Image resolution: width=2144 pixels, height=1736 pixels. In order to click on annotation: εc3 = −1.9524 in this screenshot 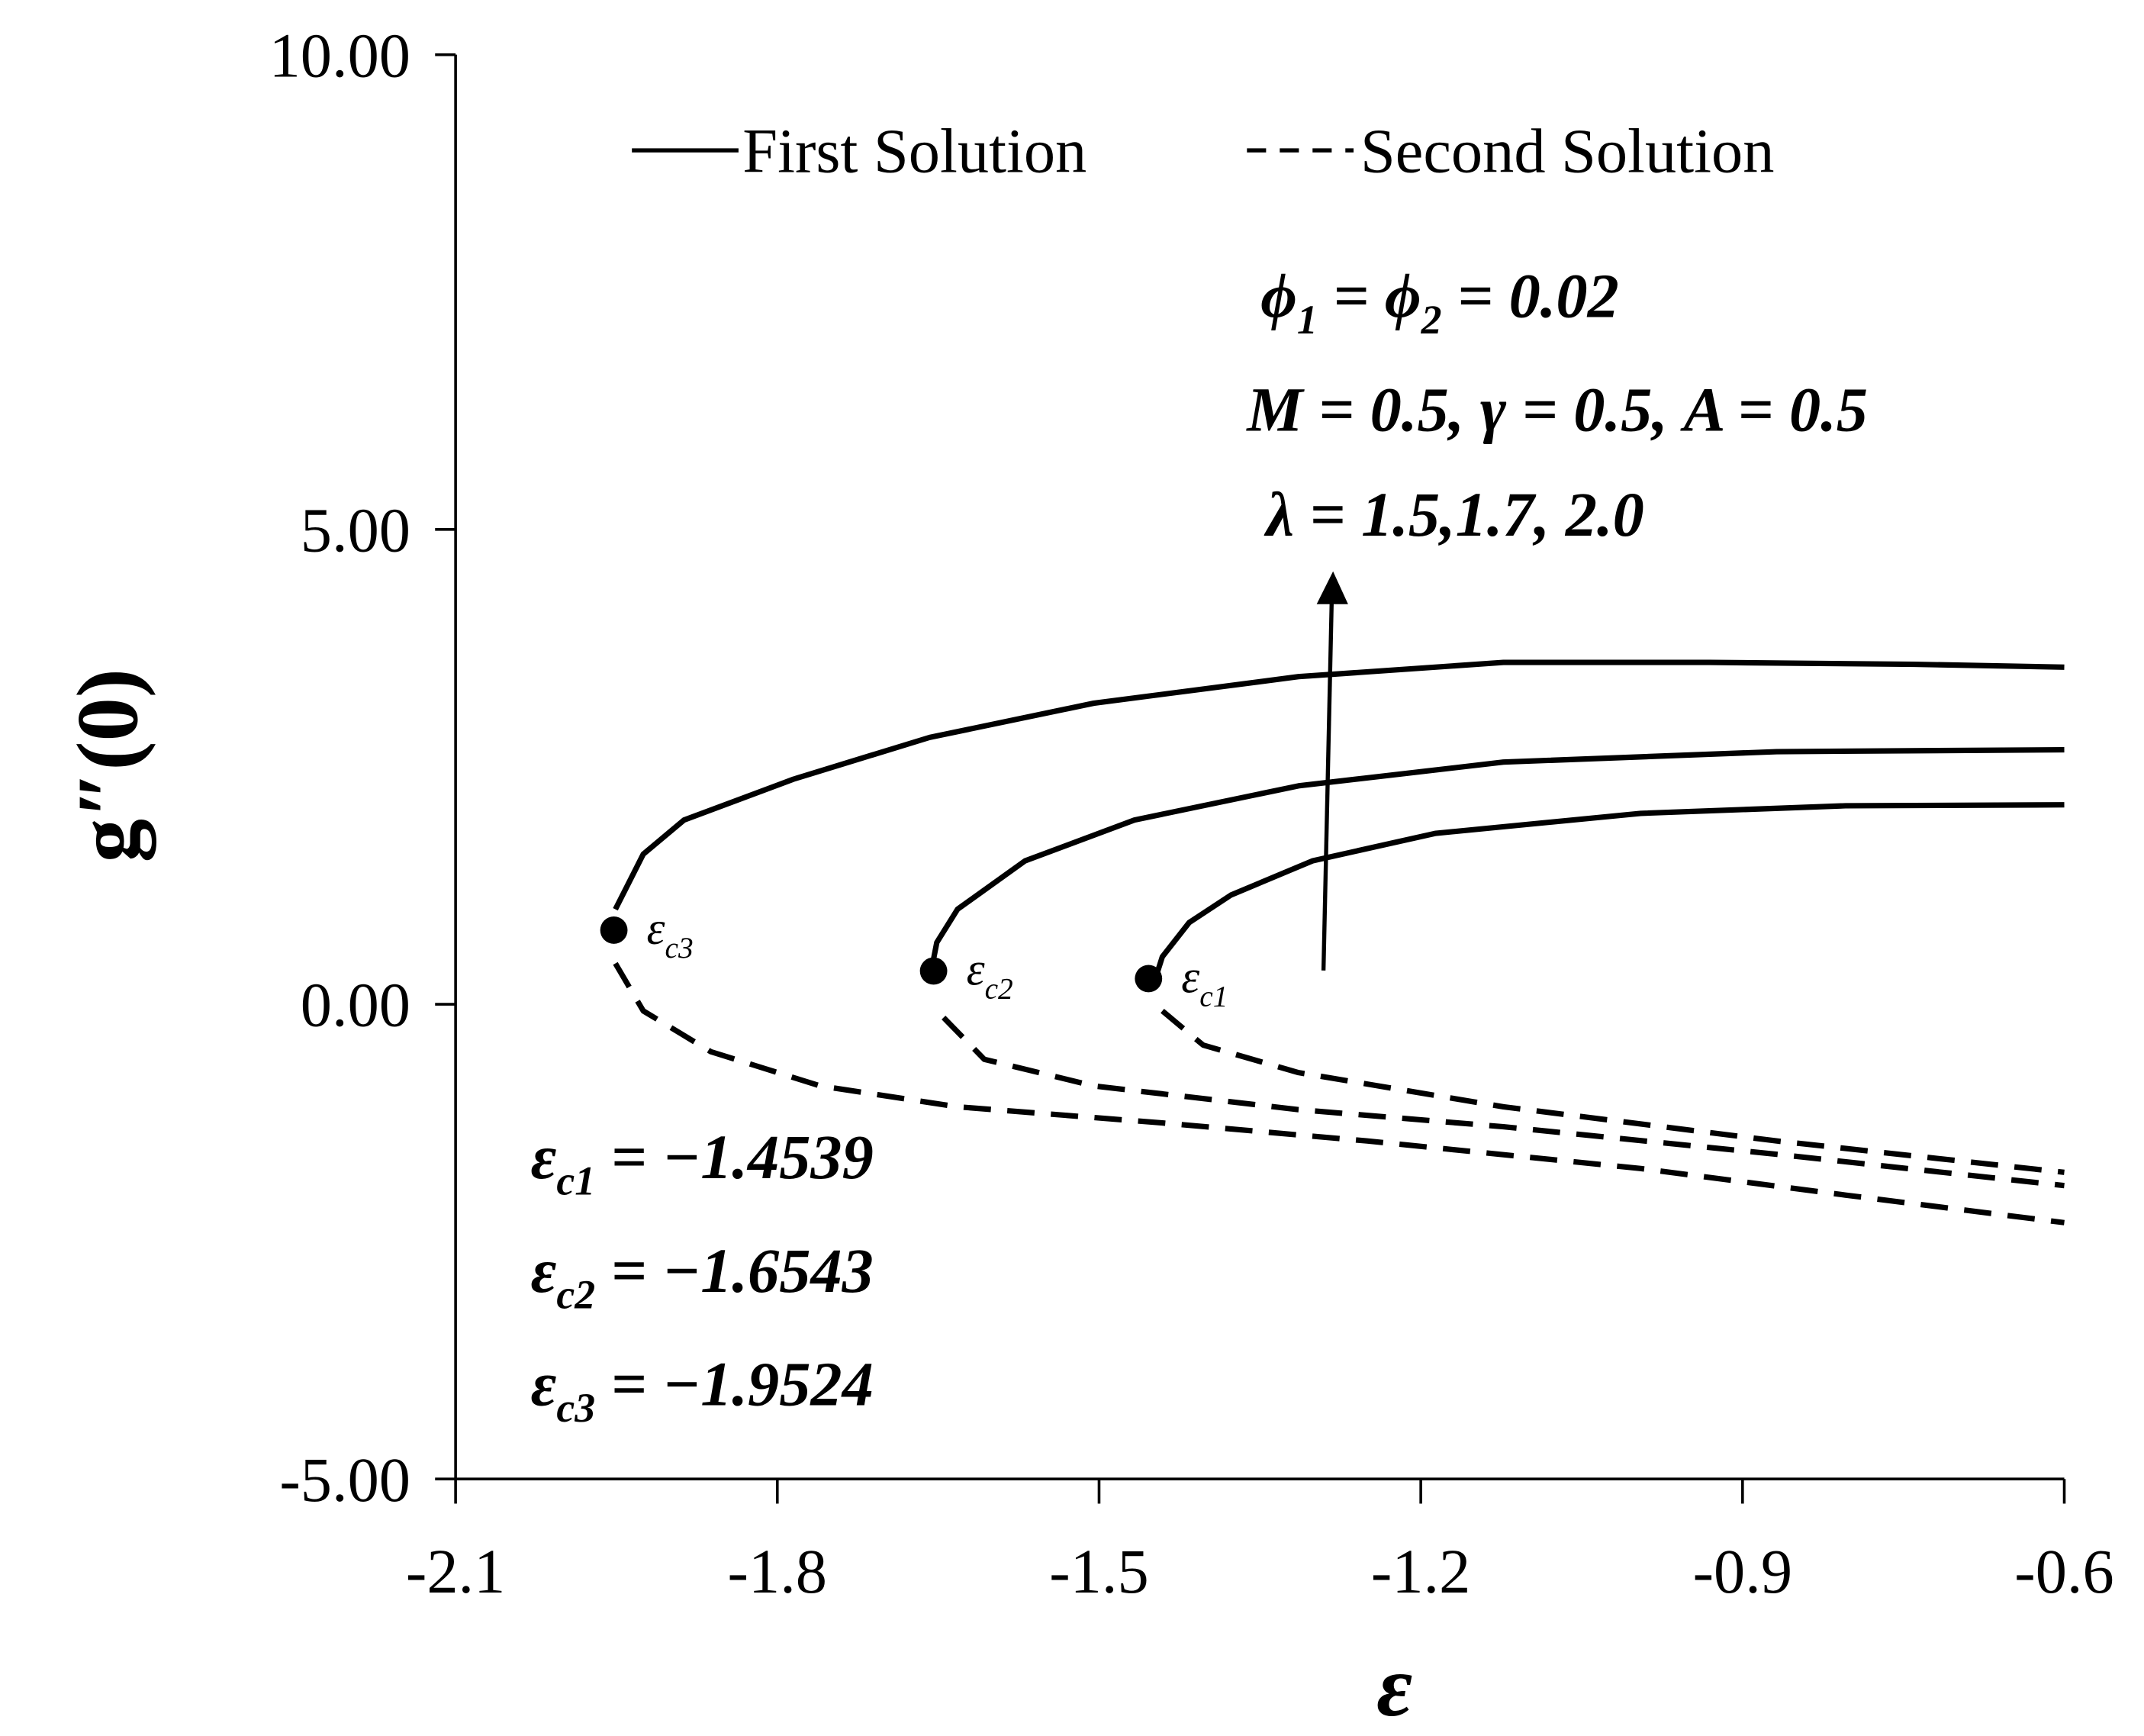, I will do `click(702, 1390)`.